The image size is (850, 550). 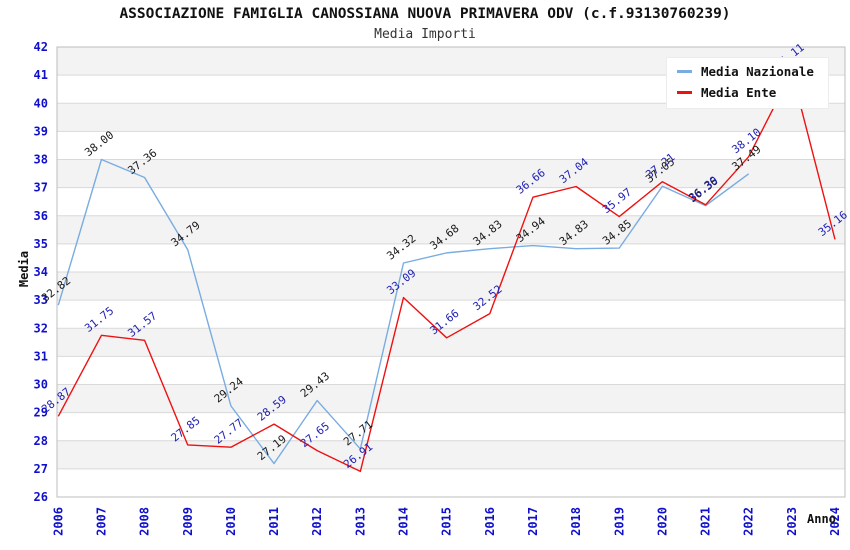 What do you see at coordinates (188, 521) in the screenshot?
I see `x-tick-label: 2009` at bounding box center [188, 521].